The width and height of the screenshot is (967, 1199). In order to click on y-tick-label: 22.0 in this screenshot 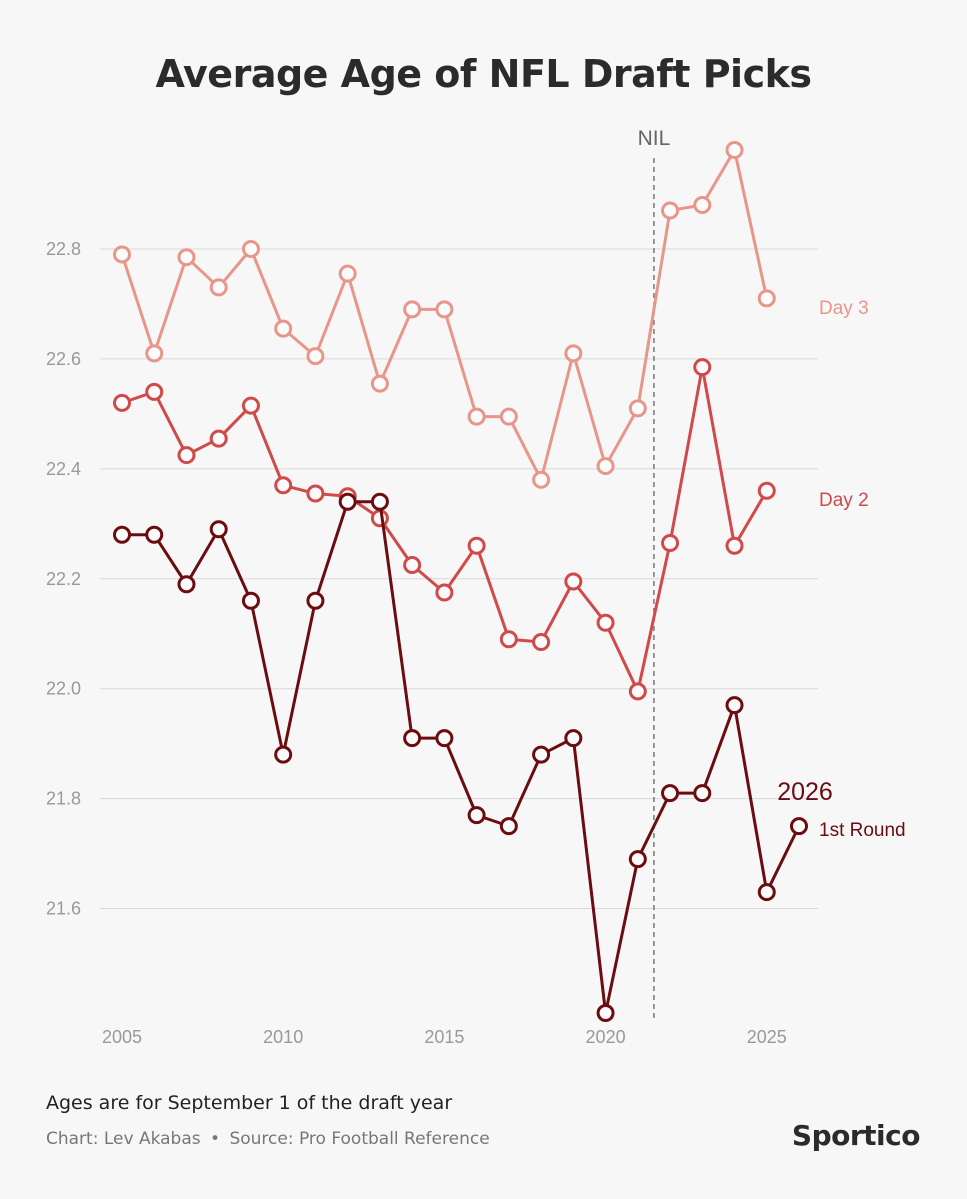, I will do `click(63, 689)`.